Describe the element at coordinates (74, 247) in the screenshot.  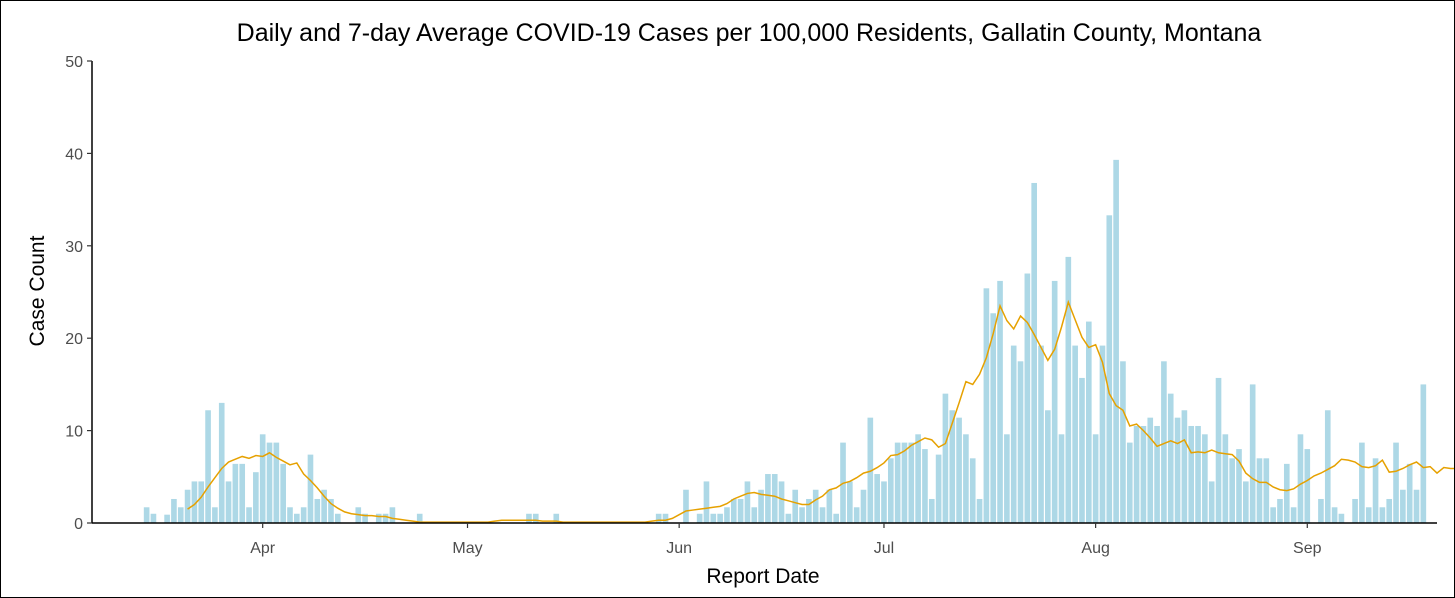
I see `y-tick-label: 30` at that location.